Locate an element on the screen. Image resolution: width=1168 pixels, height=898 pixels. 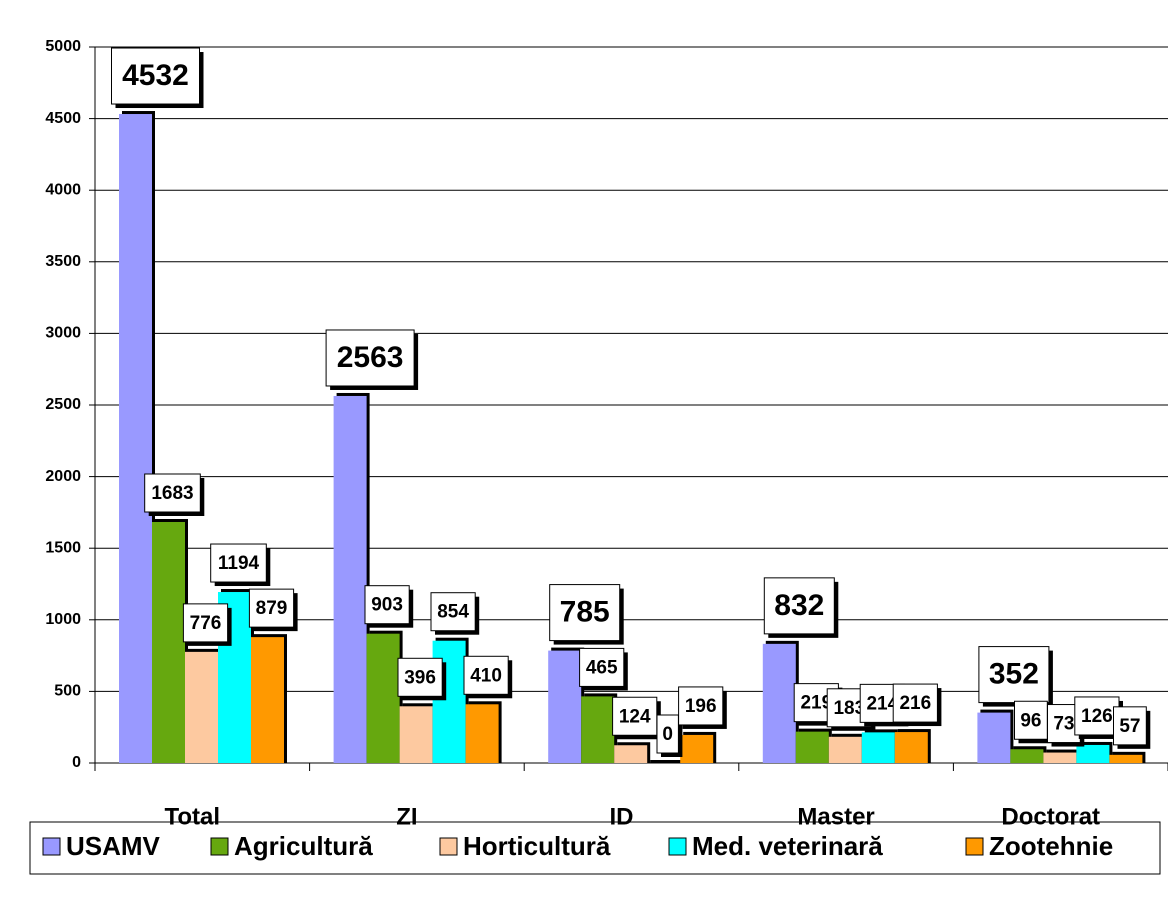
data-label: 1683 is located at coordinates (172, 493).